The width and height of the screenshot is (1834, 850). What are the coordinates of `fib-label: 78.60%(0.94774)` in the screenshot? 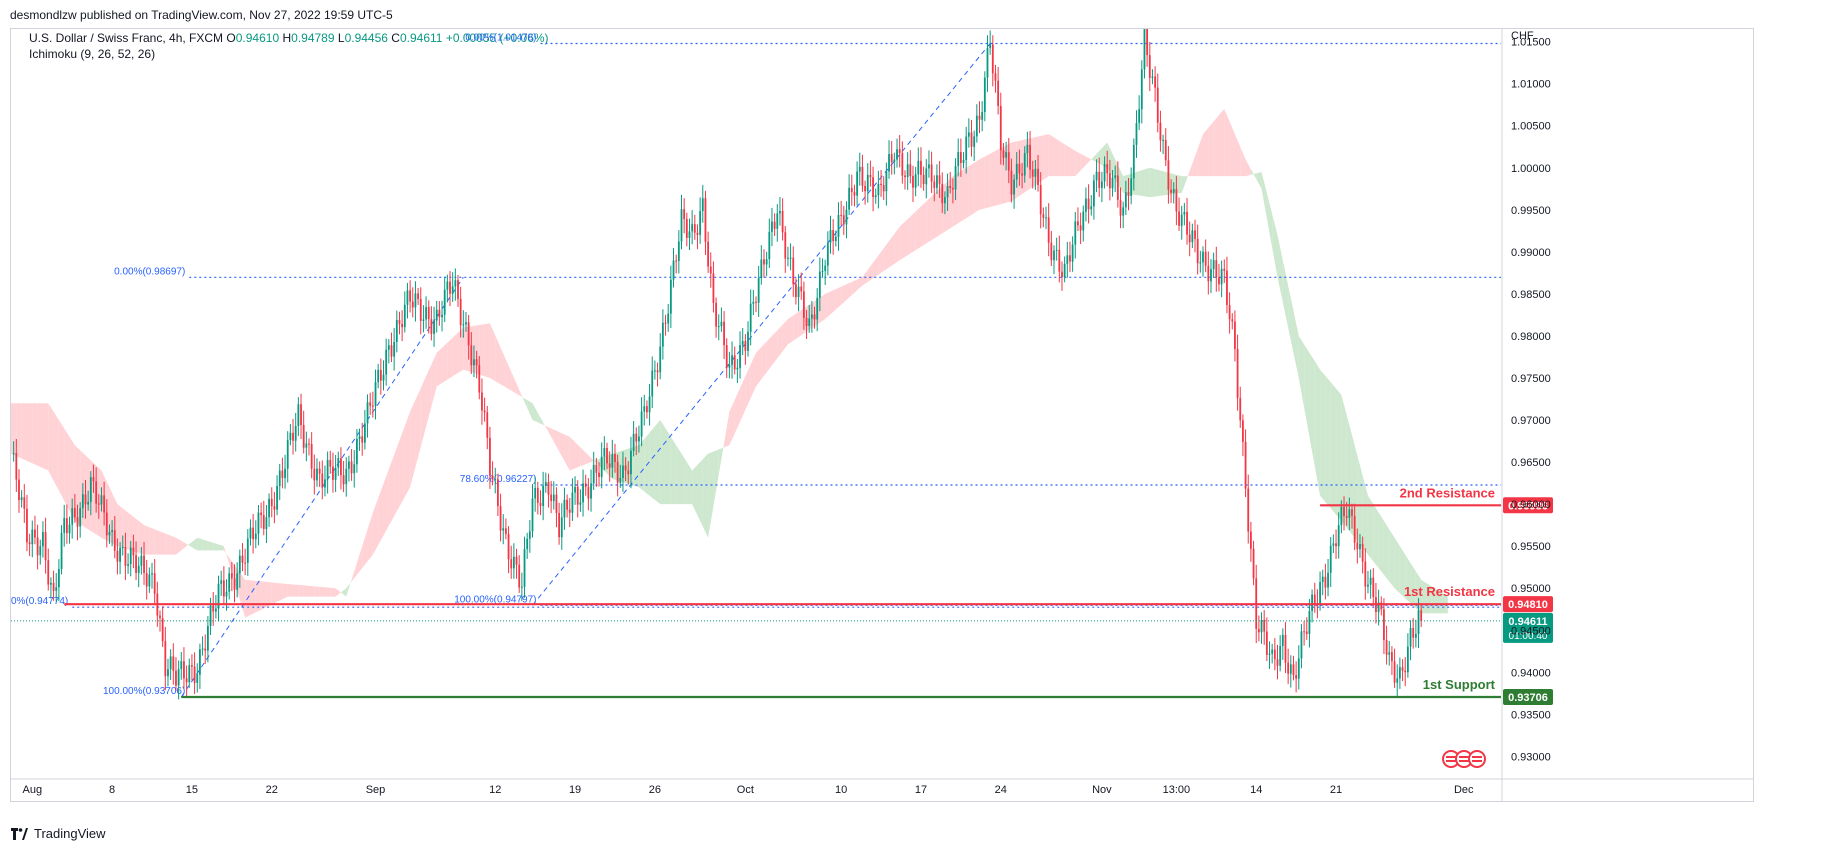 It's located at (39, 601).